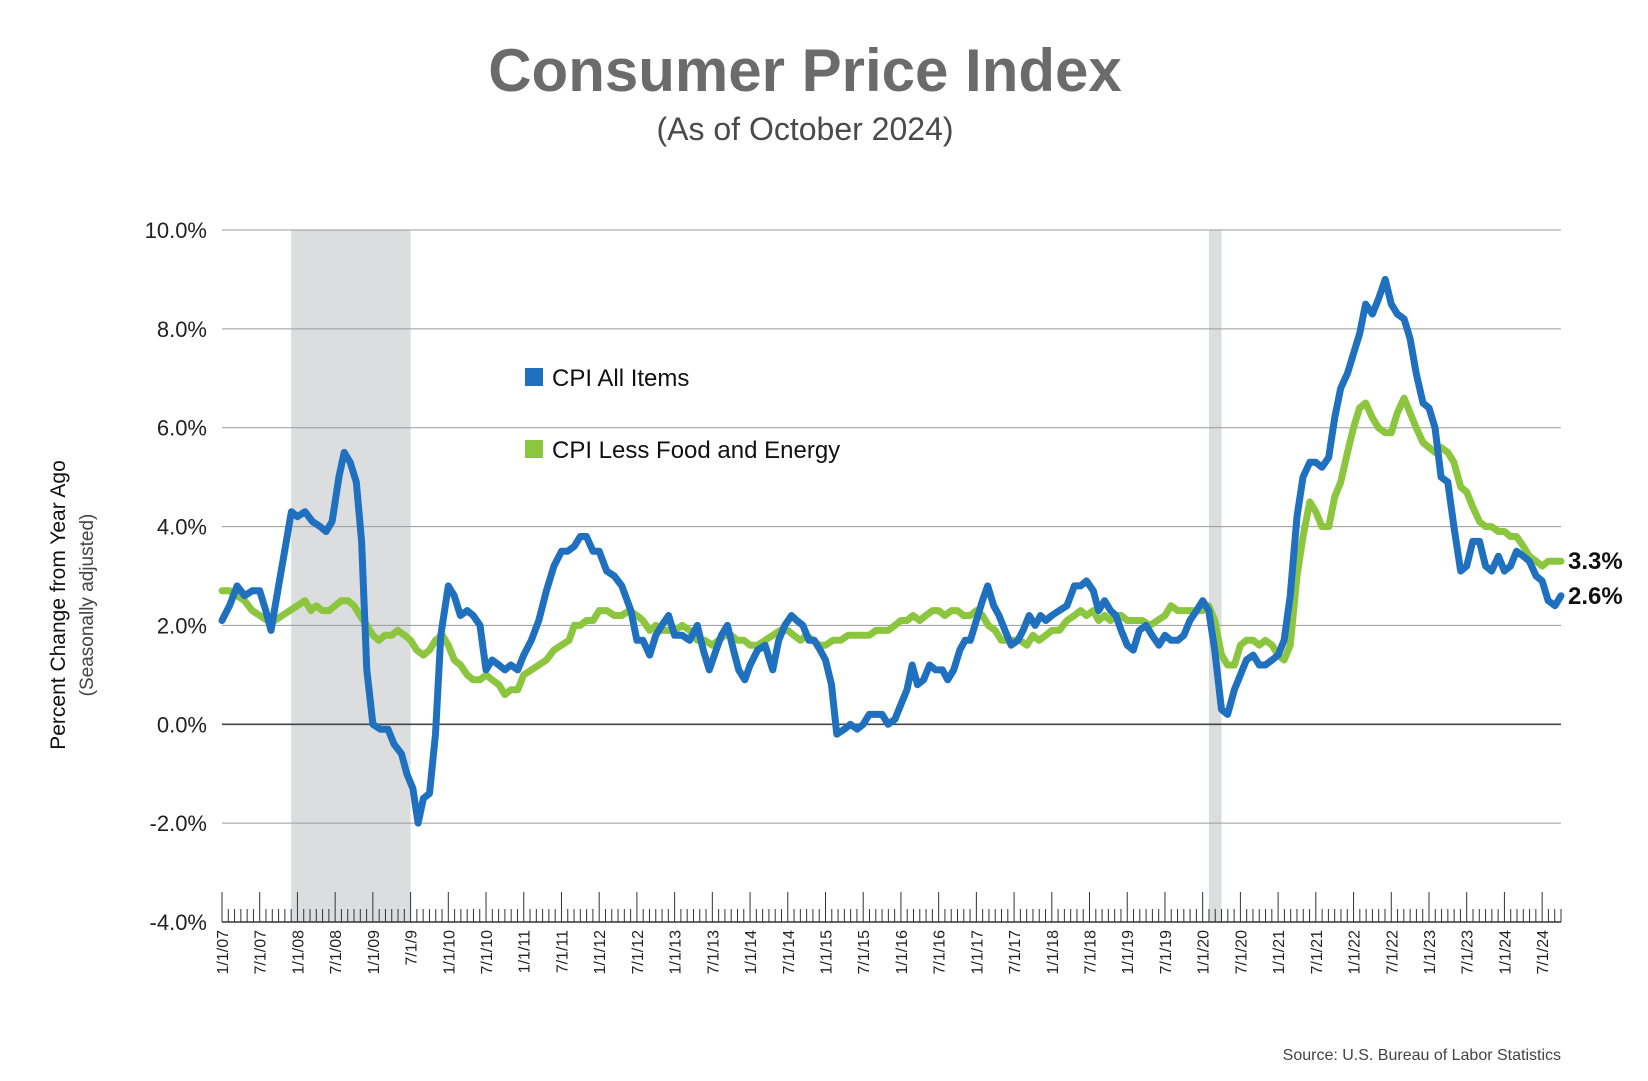  I want to click on x-tick-label: 1/1/12, so click(600, 952).